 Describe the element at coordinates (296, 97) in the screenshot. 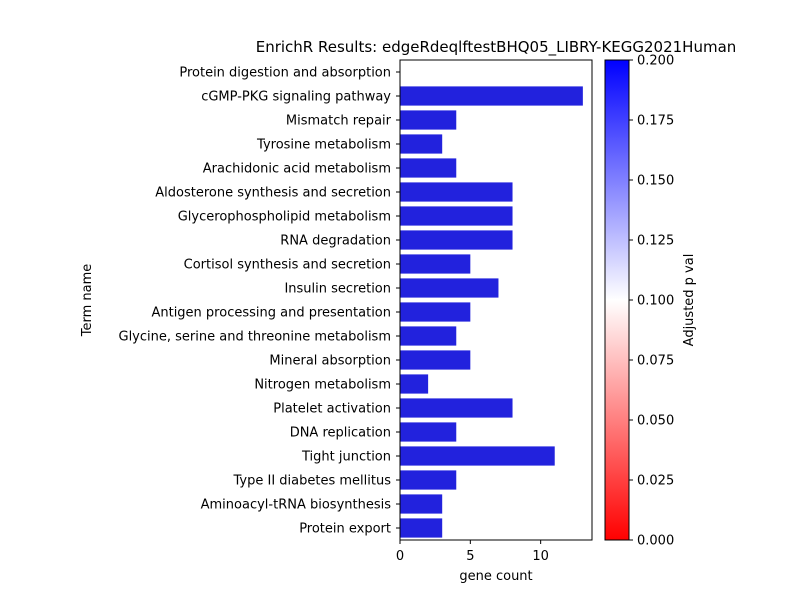

I see `y-tick-label: cGMP-PKG signaling pathway` at that location.